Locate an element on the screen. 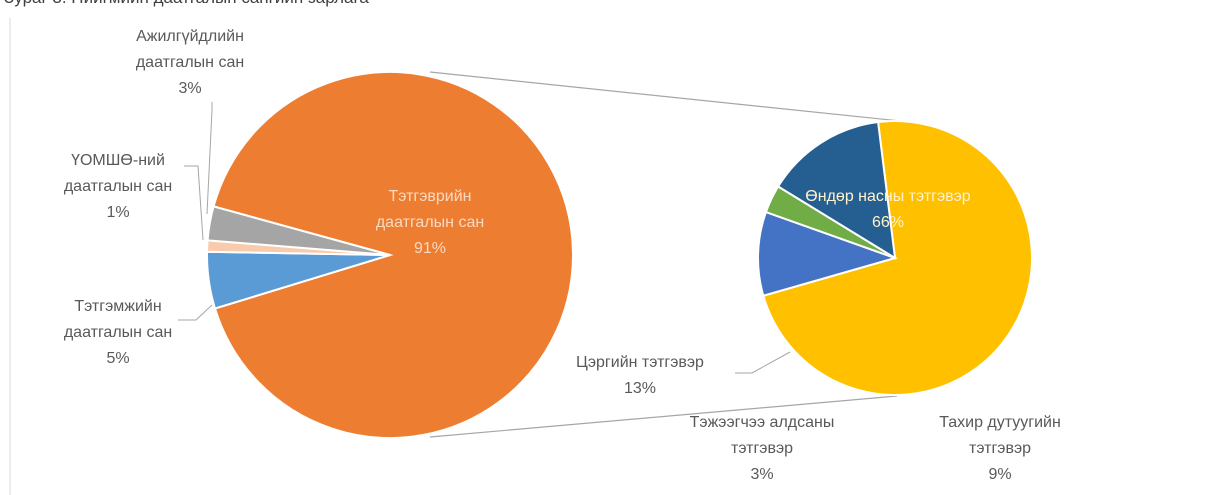 This screenshot has height=495, width=1219. data-label: Өндөр насны тэтгэвэр 66% is located at coordinates (888, 210).